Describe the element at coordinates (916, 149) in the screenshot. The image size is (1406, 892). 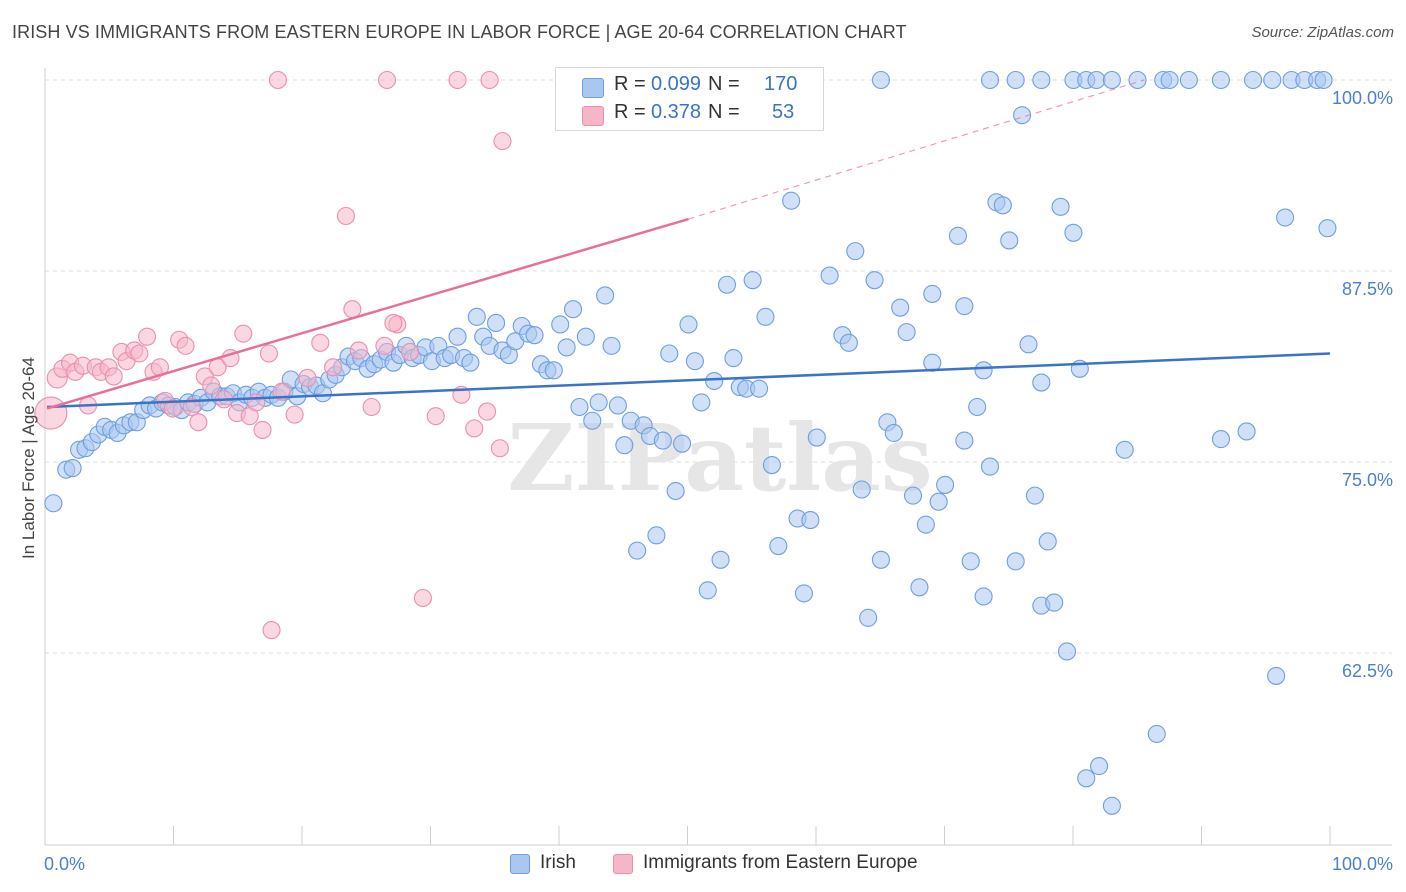
I see `eastern-trendline-extension` at that location.